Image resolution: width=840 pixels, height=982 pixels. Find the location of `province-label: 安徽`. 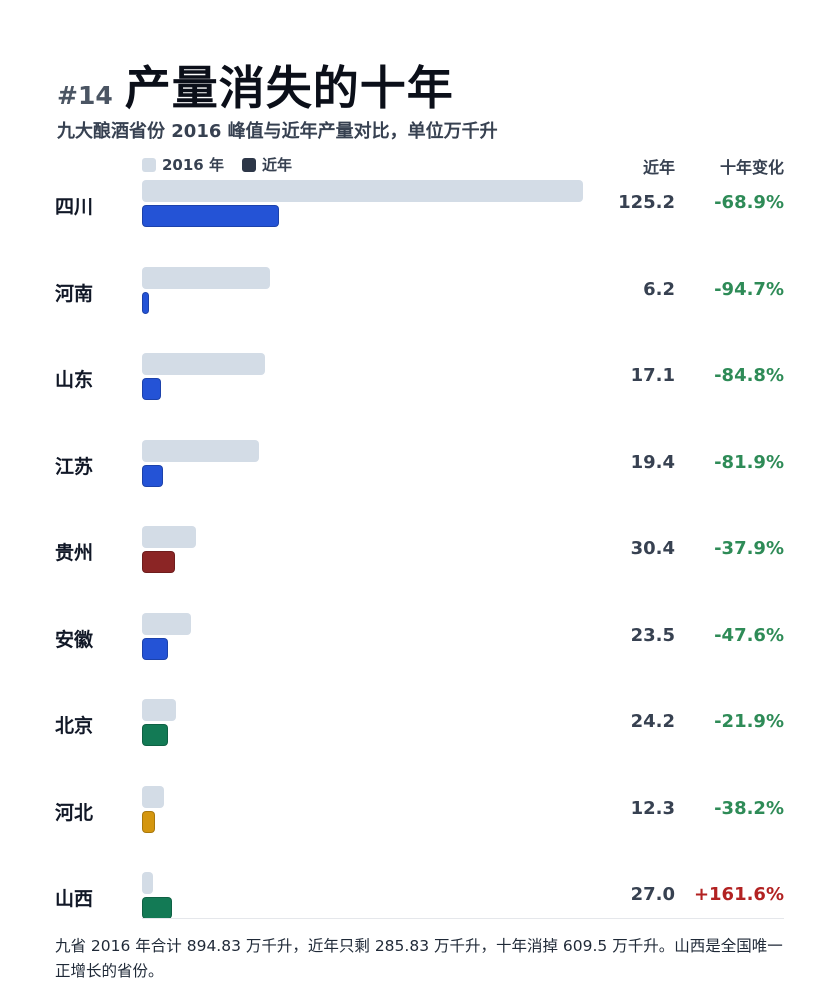

province-label: 安徽 is located at coordinates (74, 639).